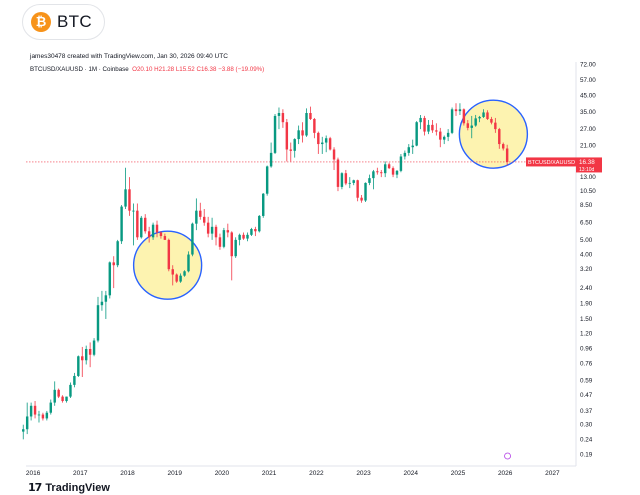 The image size is (640, 495). I want to click on time-axis-label: 2018, so click(127, 473).